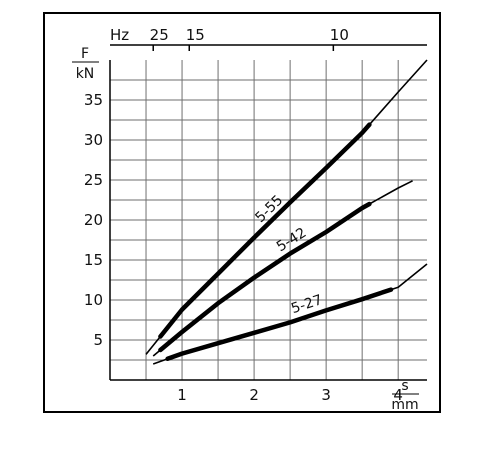 Image resolution: width=480 pixels, height=453 pixels. What do you see at coordinates (195, 35) in the screenshot?
I see `top-tick-label: 15` at bounding box center [195, 35].